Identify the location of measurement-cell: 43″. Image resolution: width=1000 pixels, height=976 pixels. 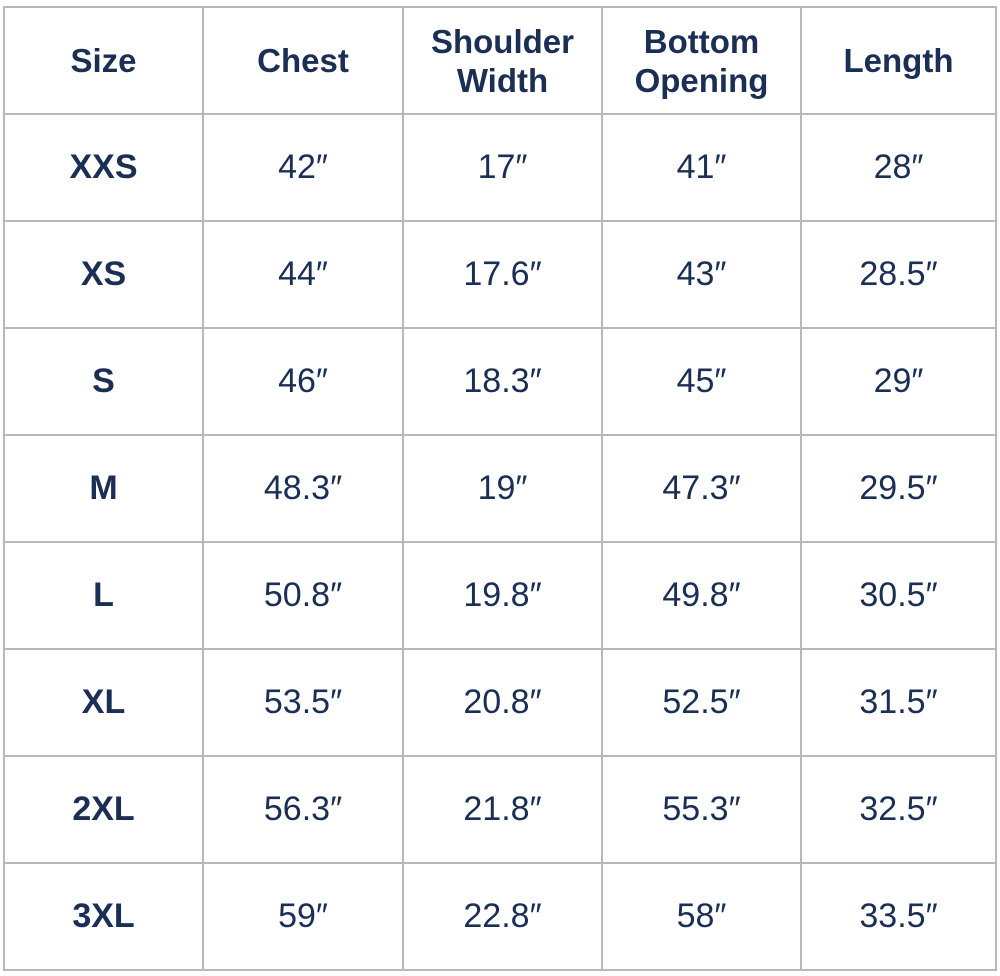
(701, 274).